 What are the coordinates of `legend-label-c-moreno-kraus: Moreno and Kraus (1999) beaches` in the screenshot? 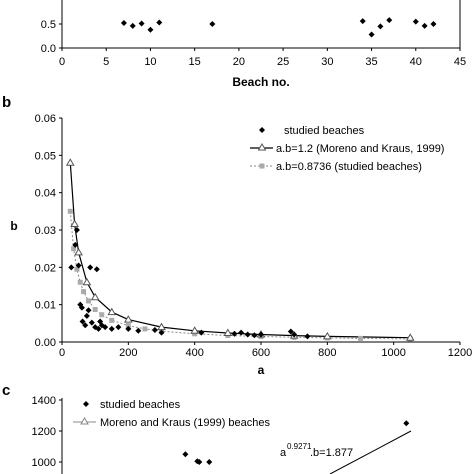 It's located at (185, 423).